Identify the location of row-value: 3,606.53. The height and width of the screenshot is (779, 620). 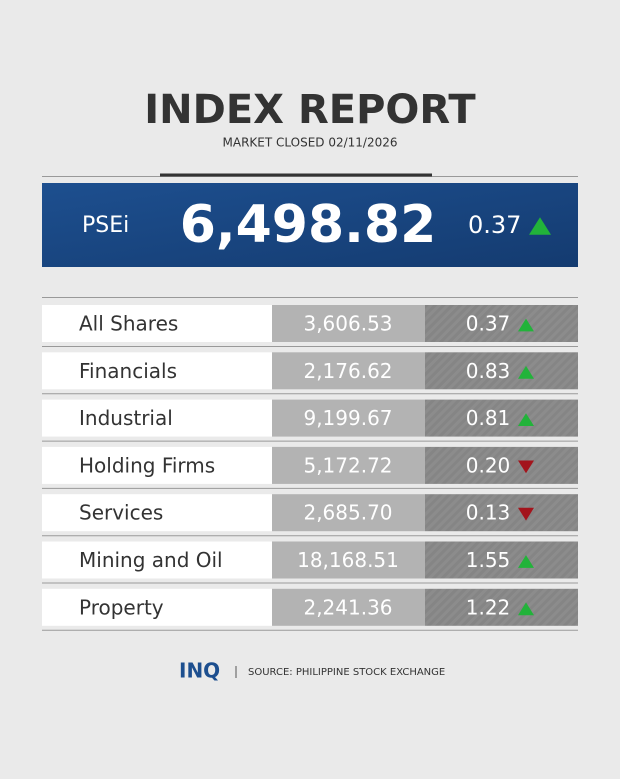
(347, 324).